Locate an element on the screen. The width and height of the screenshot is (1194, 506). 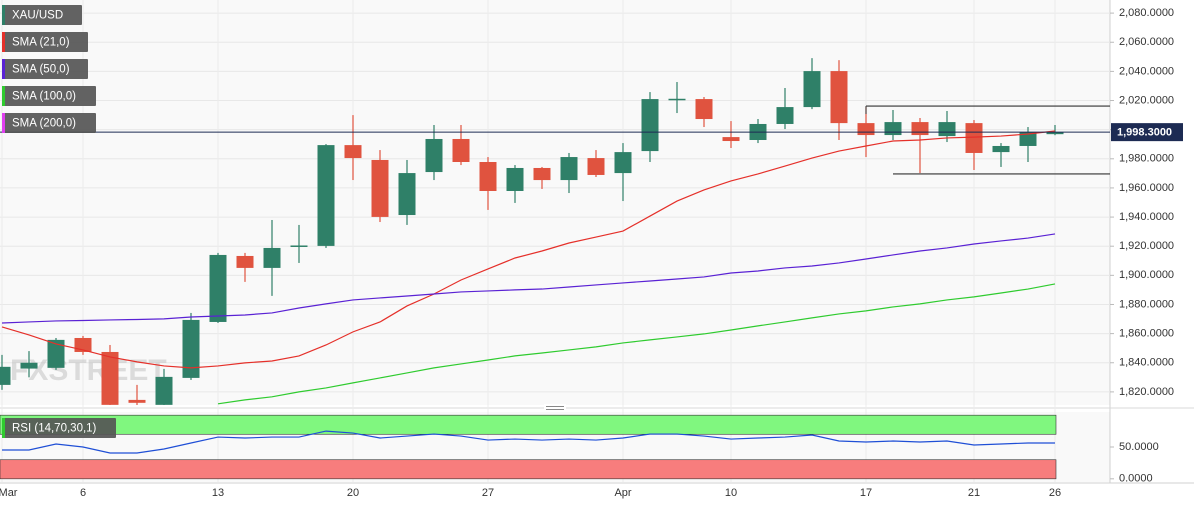
current-price-box is located at coordinates (1147, 132).